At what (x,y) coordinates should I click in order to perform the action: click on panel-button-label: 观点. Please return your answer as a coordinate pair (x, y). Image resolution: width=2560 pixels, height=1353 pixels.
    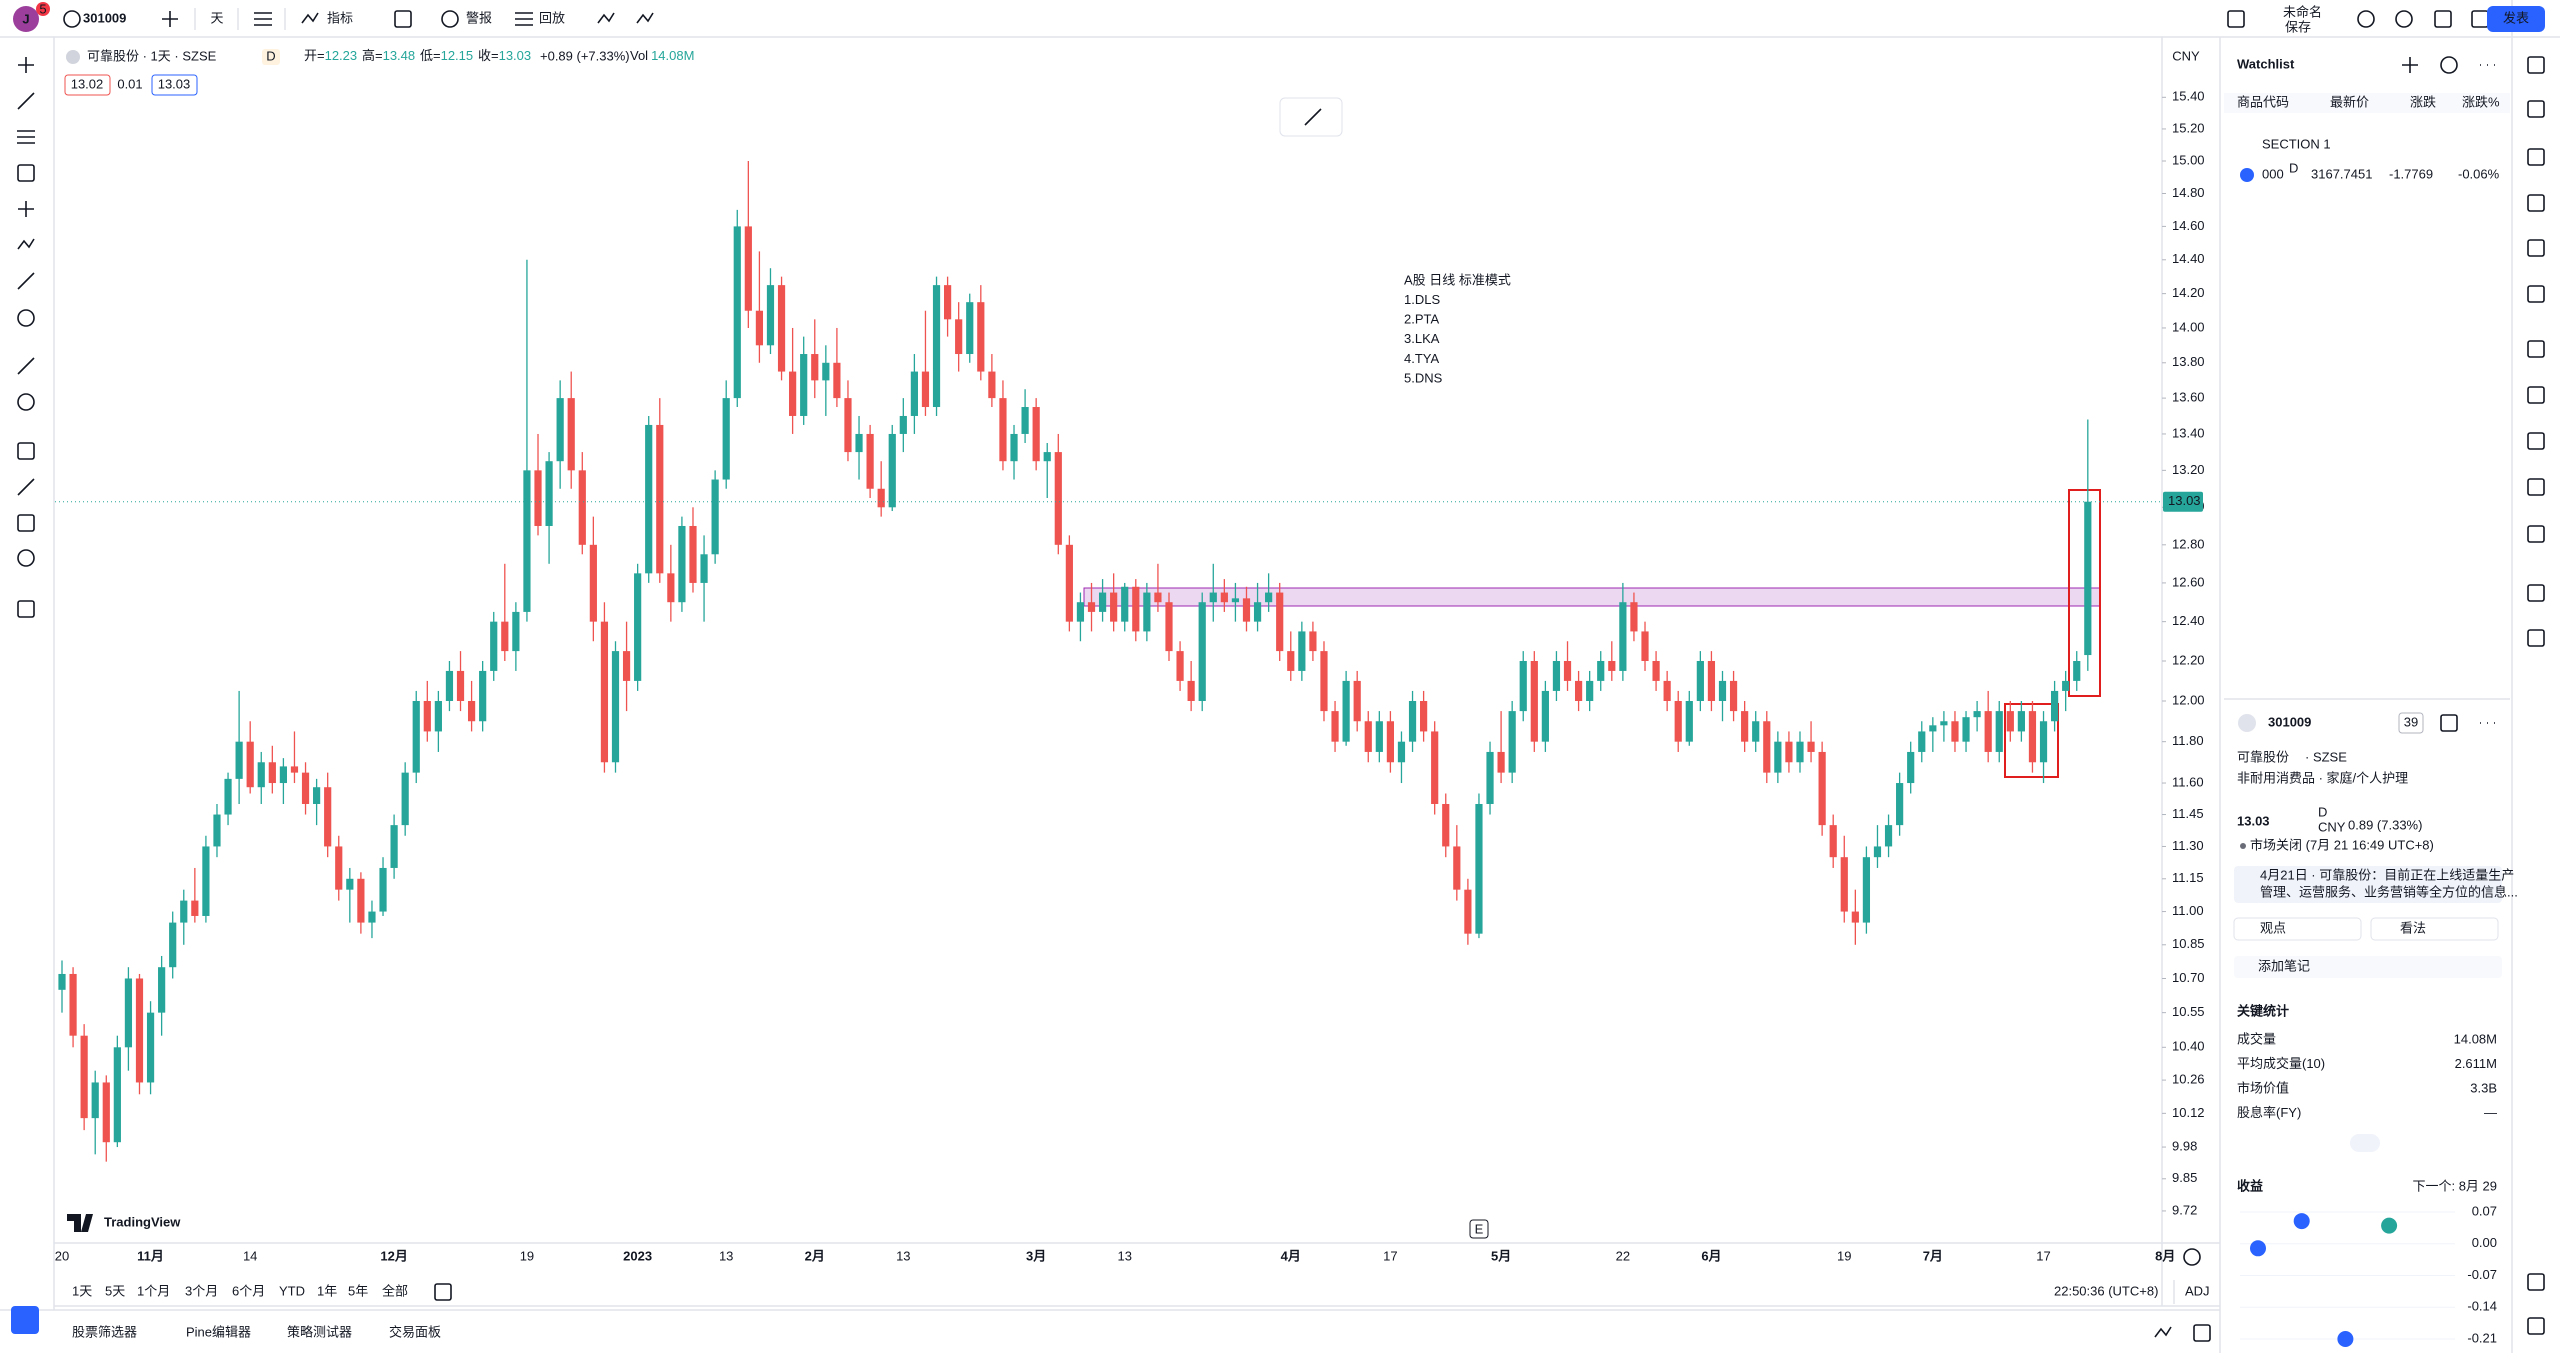
    Looking at the image, I should click on (2273, 927).